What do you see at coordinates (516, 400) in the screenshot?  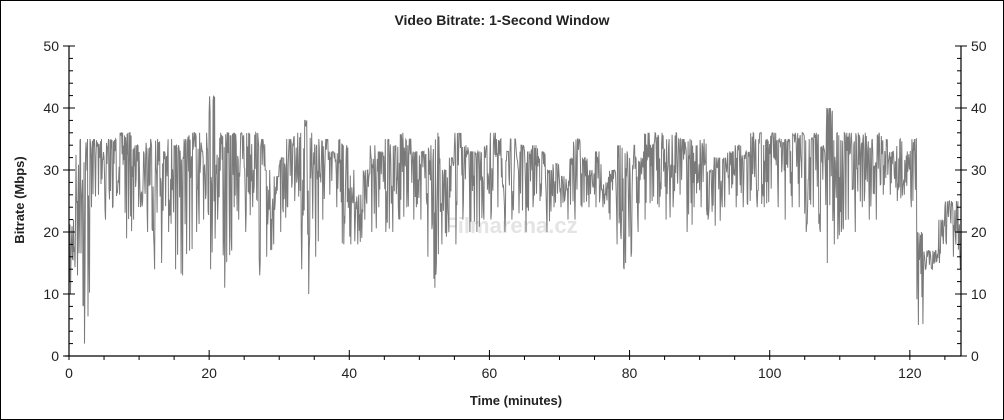 I see `x-axis-label: Time (minutes)` at bounding box center [516, 400].